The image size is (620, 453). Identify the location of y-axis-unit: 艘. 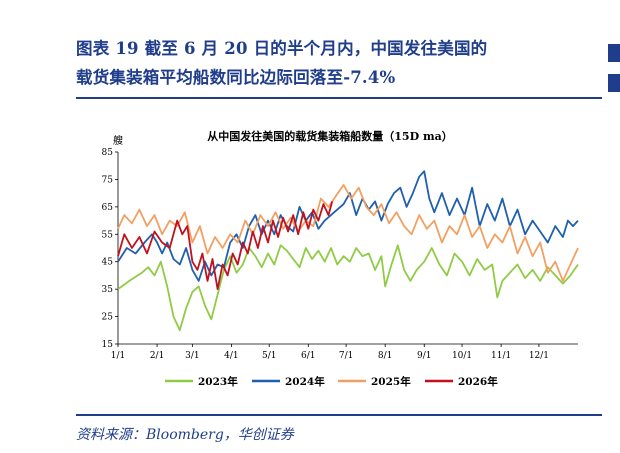
(118, 140).